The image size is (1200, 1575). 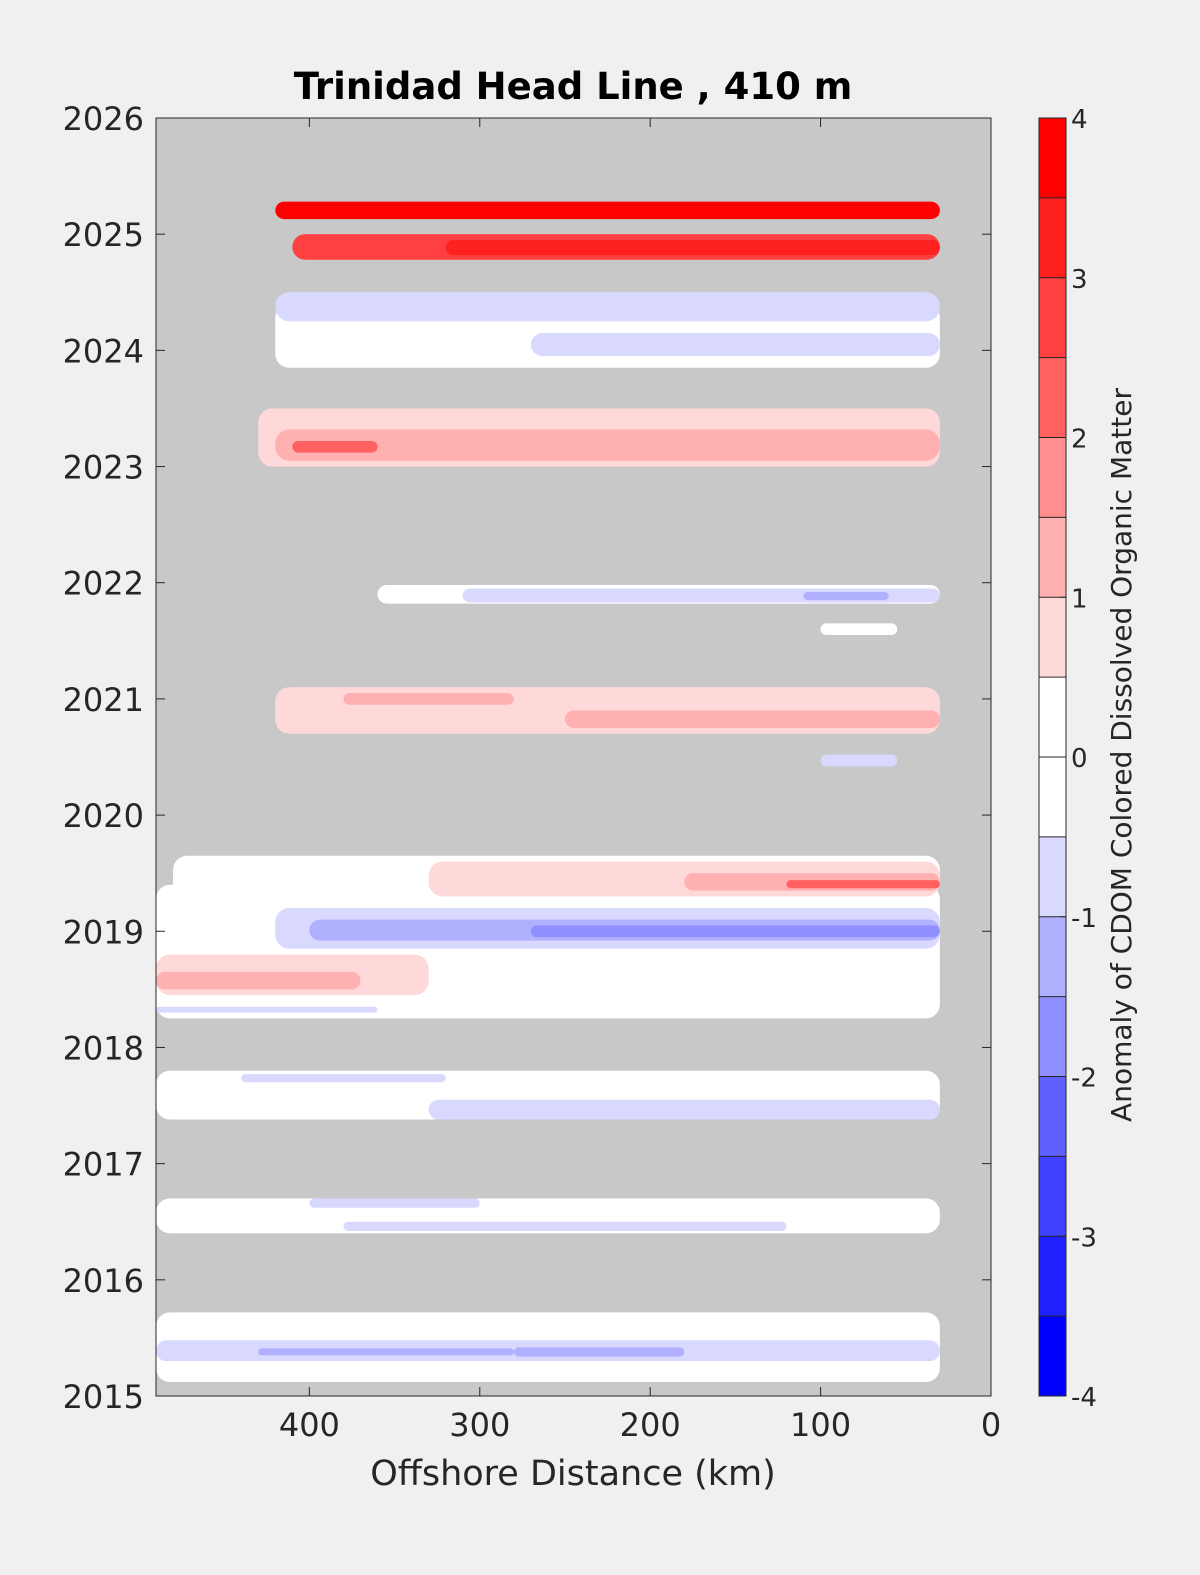 I want to click on y-tick-label: 2015, so click(x=103, y=1397).